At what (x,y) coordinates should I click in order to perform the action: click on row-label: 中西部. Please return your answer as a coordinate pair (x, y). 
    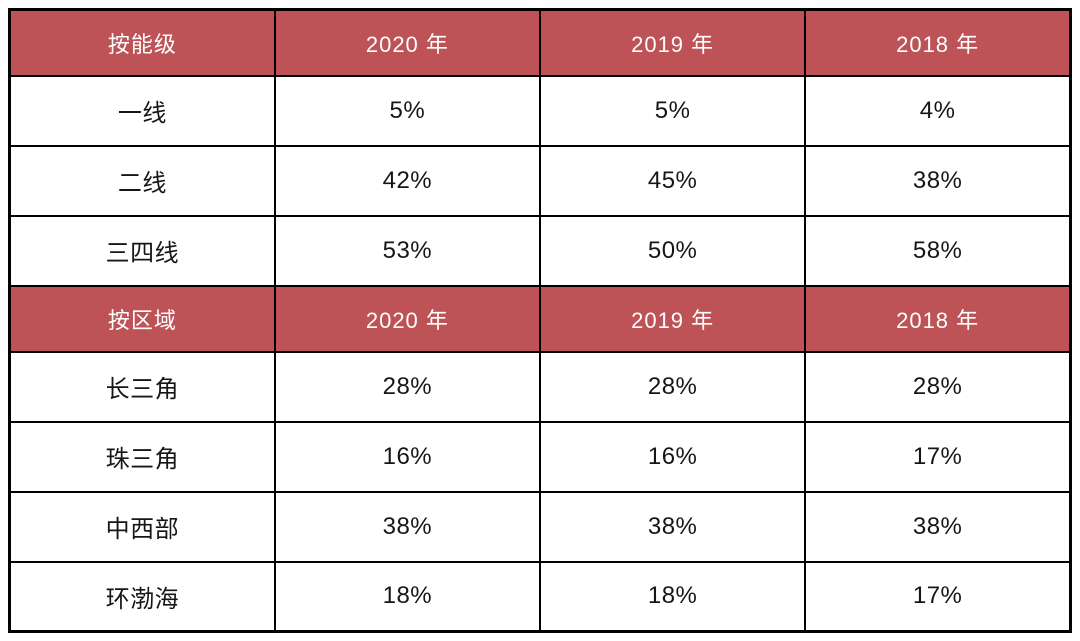
    Looking at the image, I should click on (142, 526).